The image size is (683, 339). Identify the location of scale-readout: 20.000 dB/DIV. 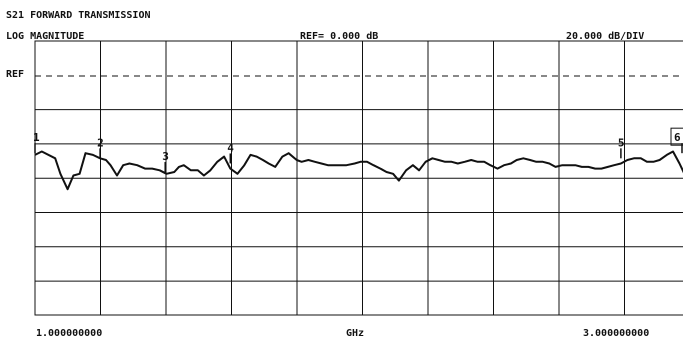
(605, 36).